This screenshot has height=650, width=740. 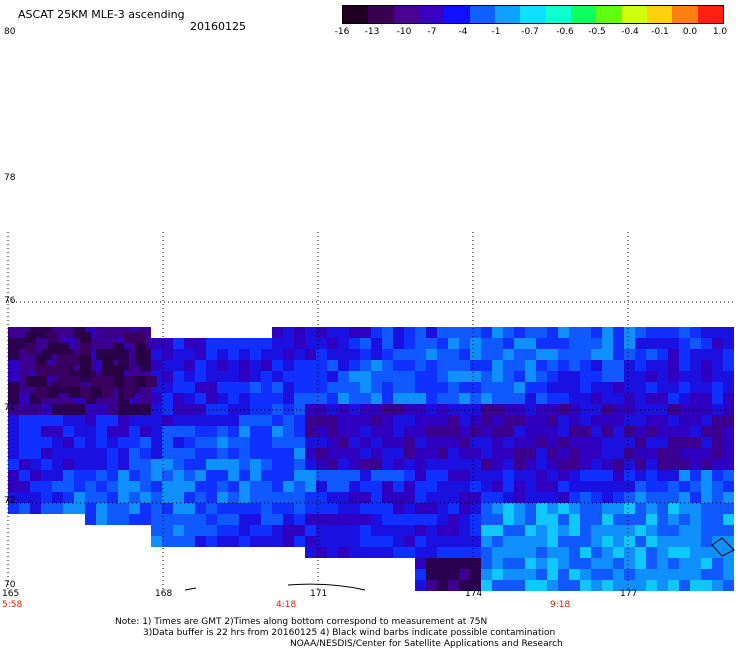 What do you see at coordinates (463, 32) in the screenshot?
I see `colorbar-tick-label: -4` at bounding box center [463, 32].